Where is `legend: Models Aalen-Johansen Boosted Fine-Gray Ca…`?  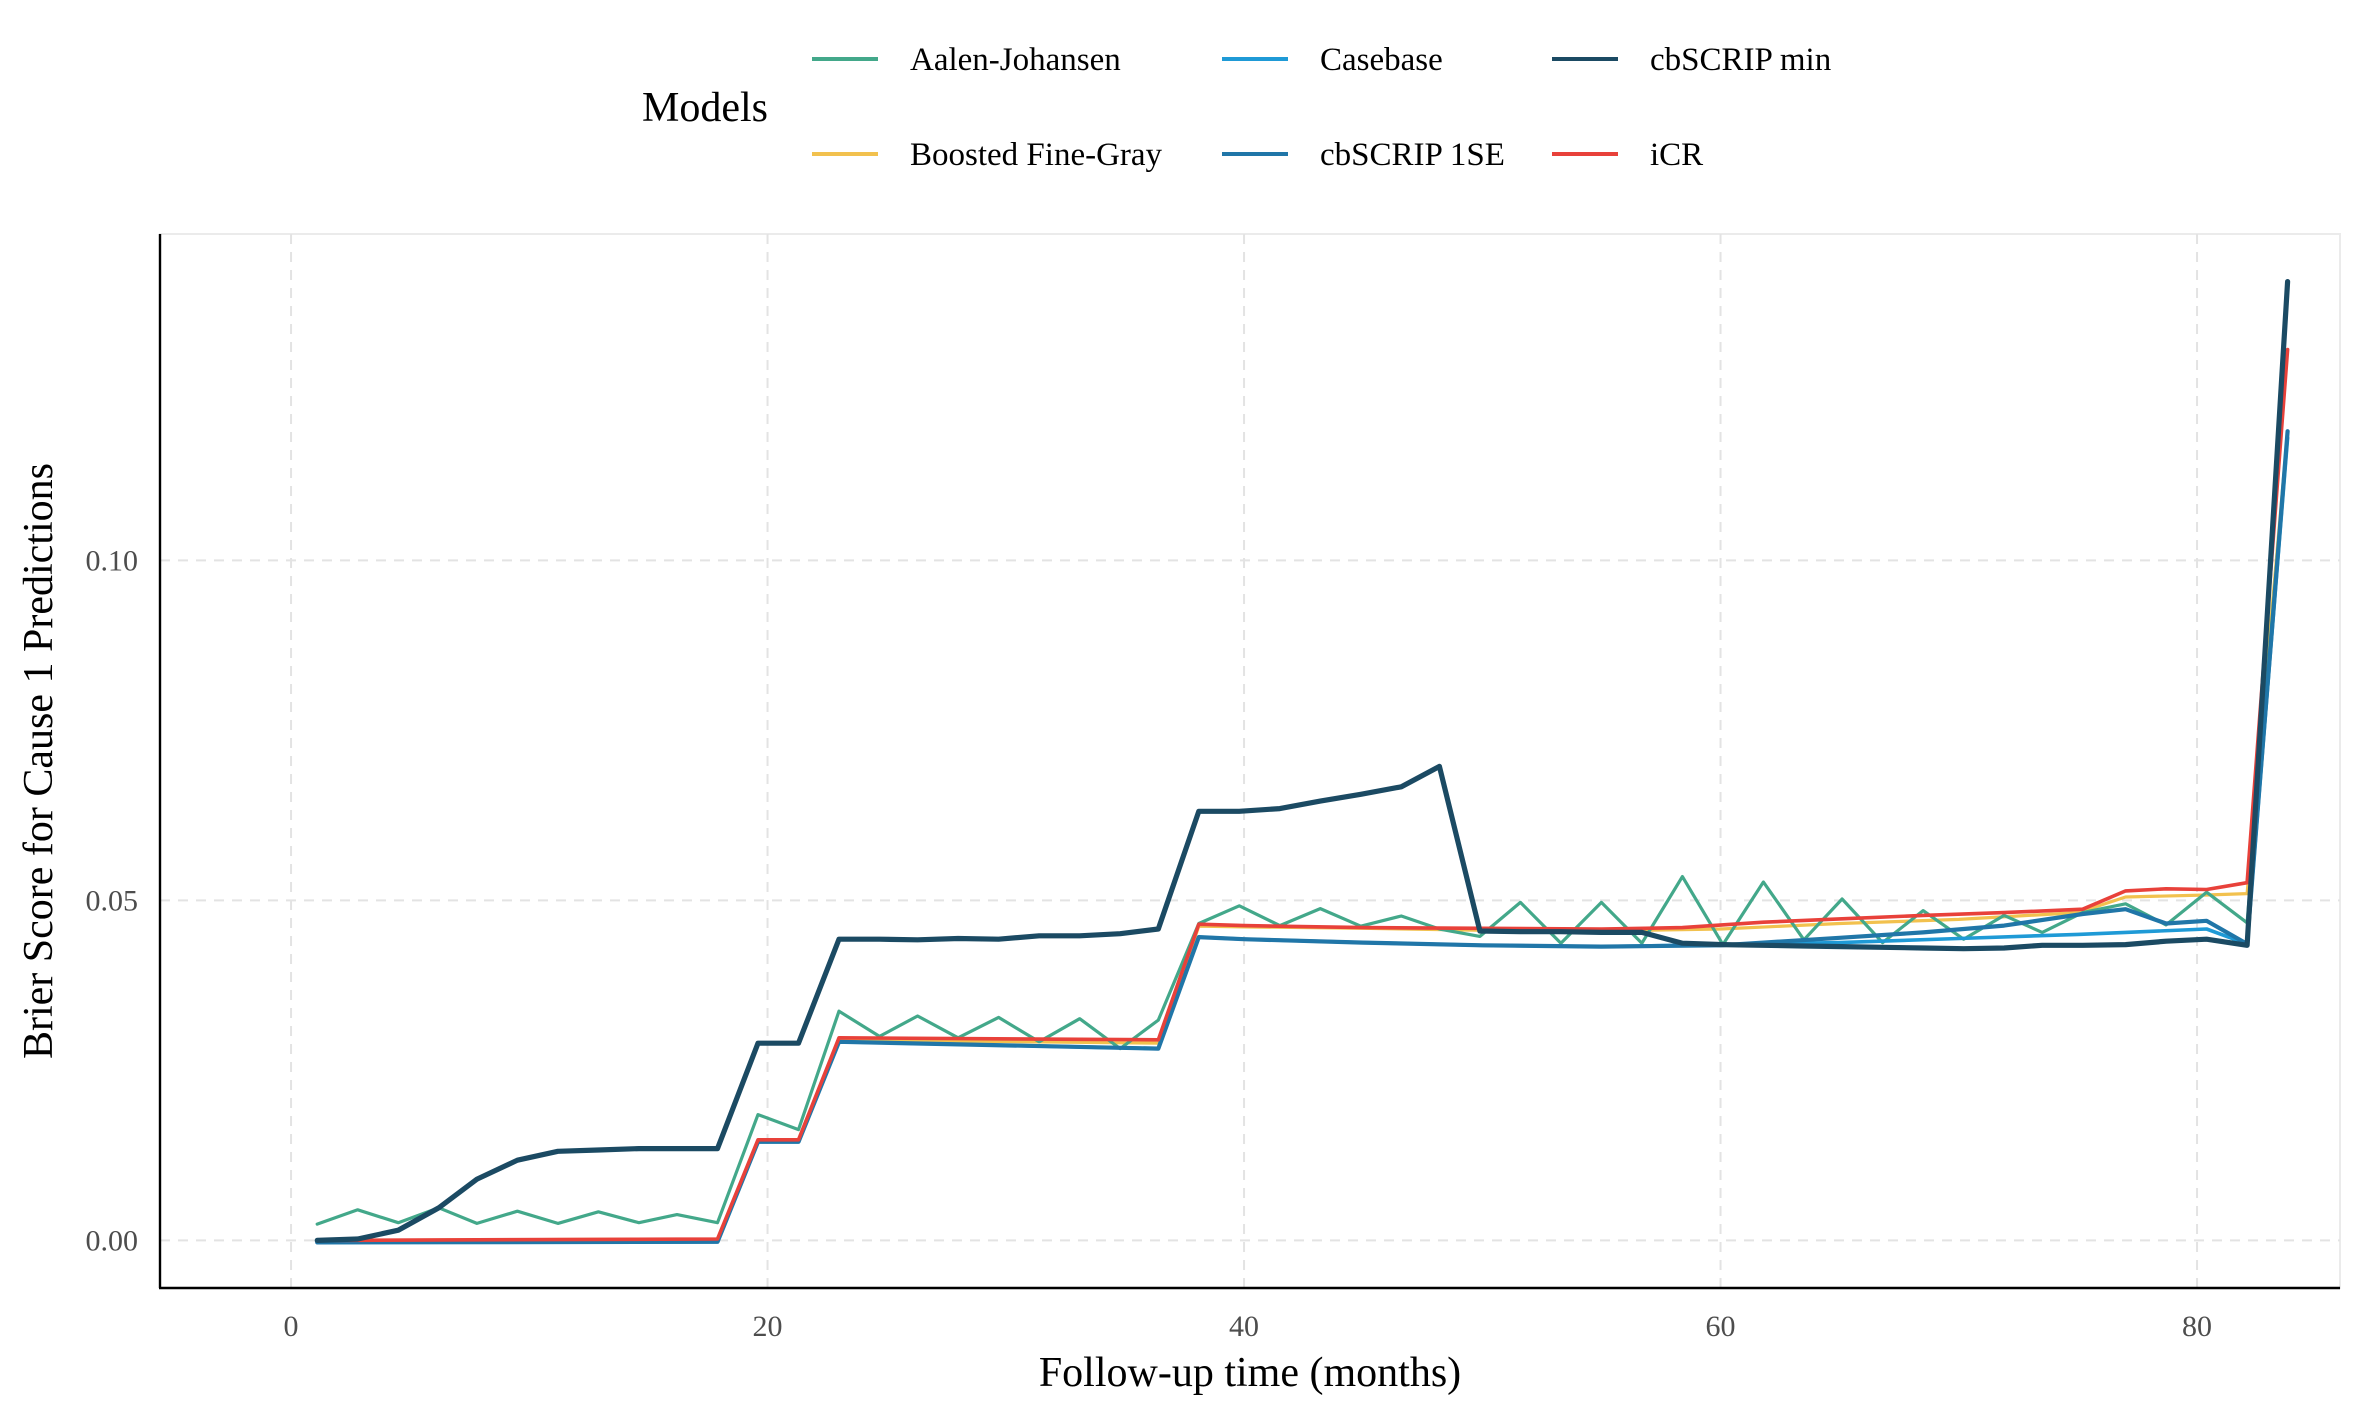
legend: Models Aalen-Johansen Boosted Fine-Gray Ca… is located at coordinates (1236, 107).